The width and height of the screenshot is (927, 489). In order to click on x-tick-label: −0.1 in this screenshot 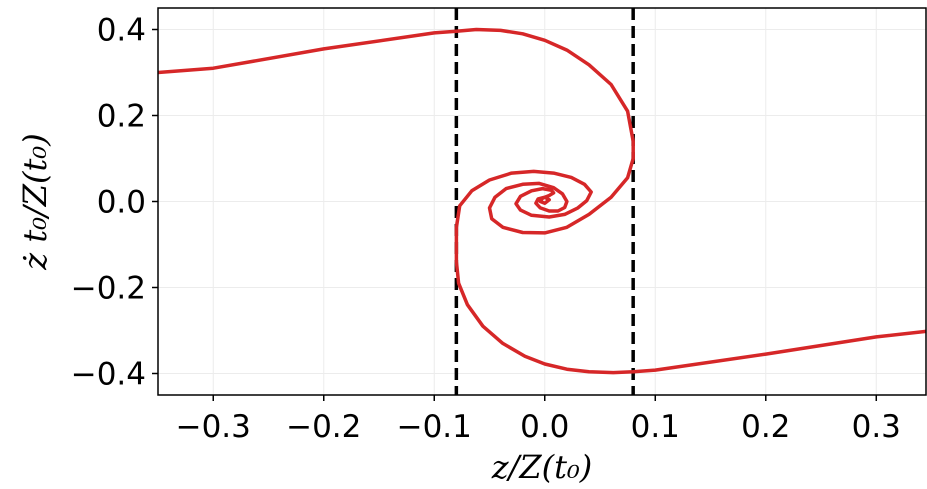, I will do `click(434, 427)`.